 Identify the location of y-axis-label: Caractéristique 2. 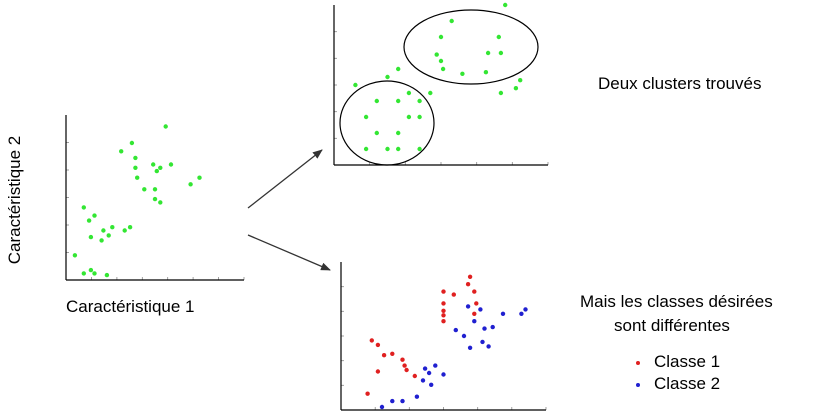
(14, 200).